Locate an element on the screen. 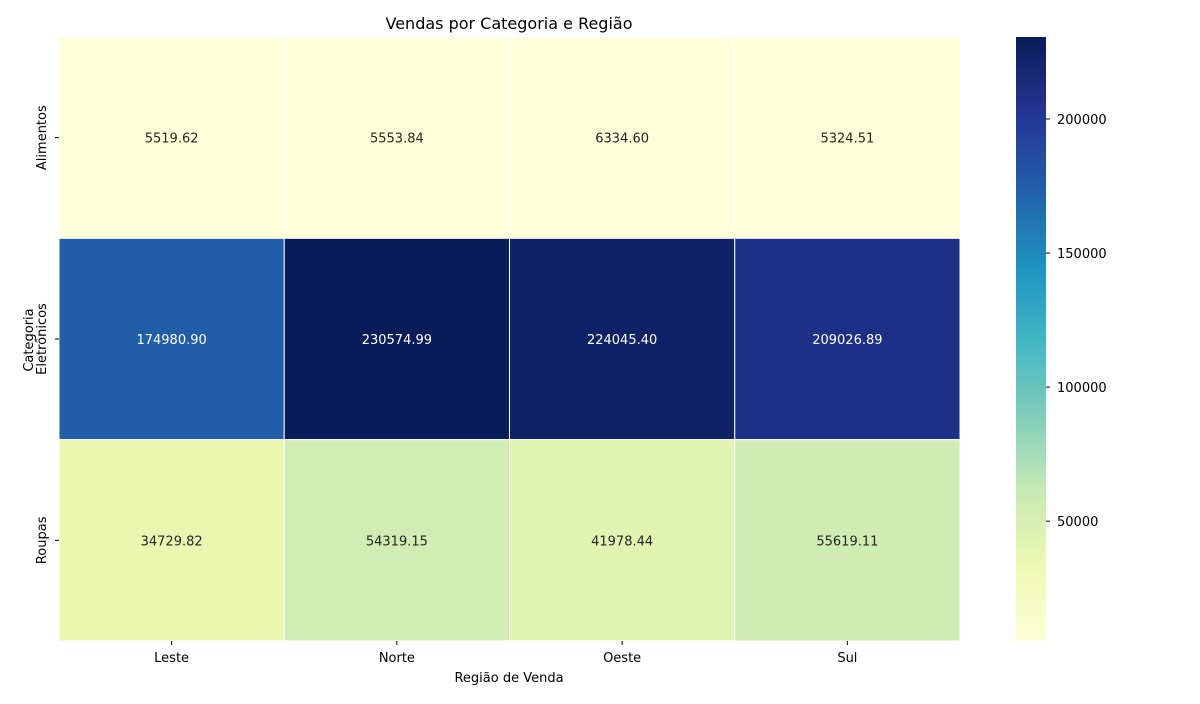 This screenshot has width=1200, height=704. cell-value-label: 230574.99 is located at coordinates (397, 340).